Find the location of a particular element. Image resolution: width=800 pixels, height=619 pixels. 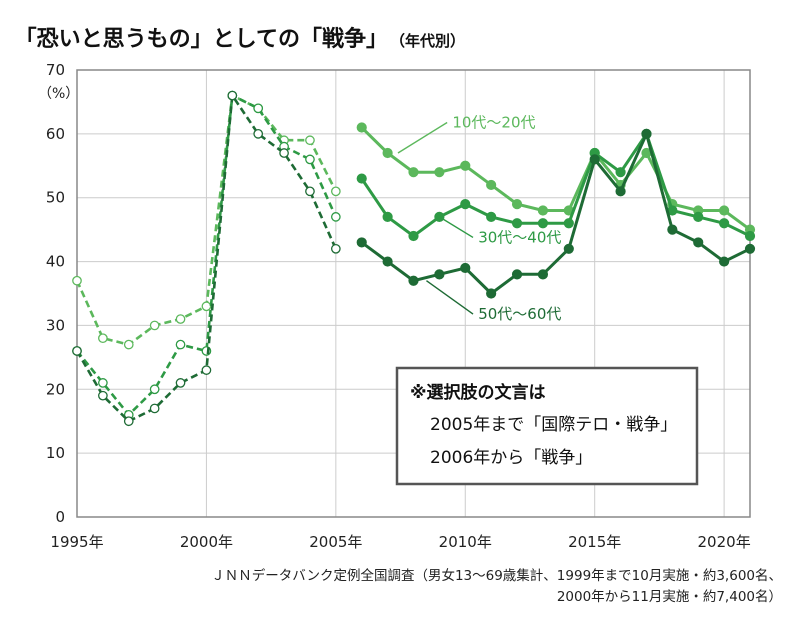

x-tick-label: 2000年 is located at coordinates (206, 542).